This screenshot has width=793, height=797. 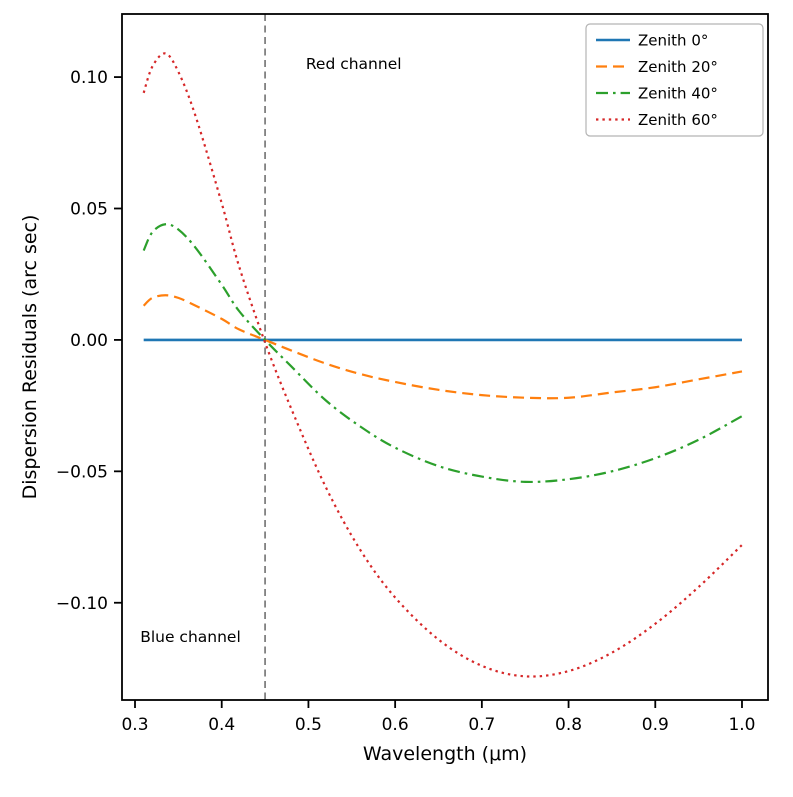 I want to click on x-tick-label: 0.6, so click(x=395, y=725).